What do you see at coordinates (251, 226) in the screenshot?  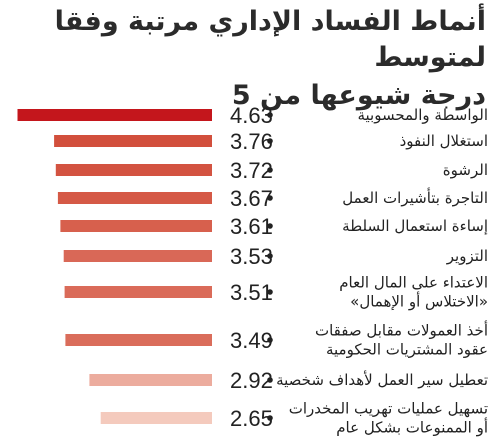 I see `value-label-5: 3.61` at bounding box center [251, 226].